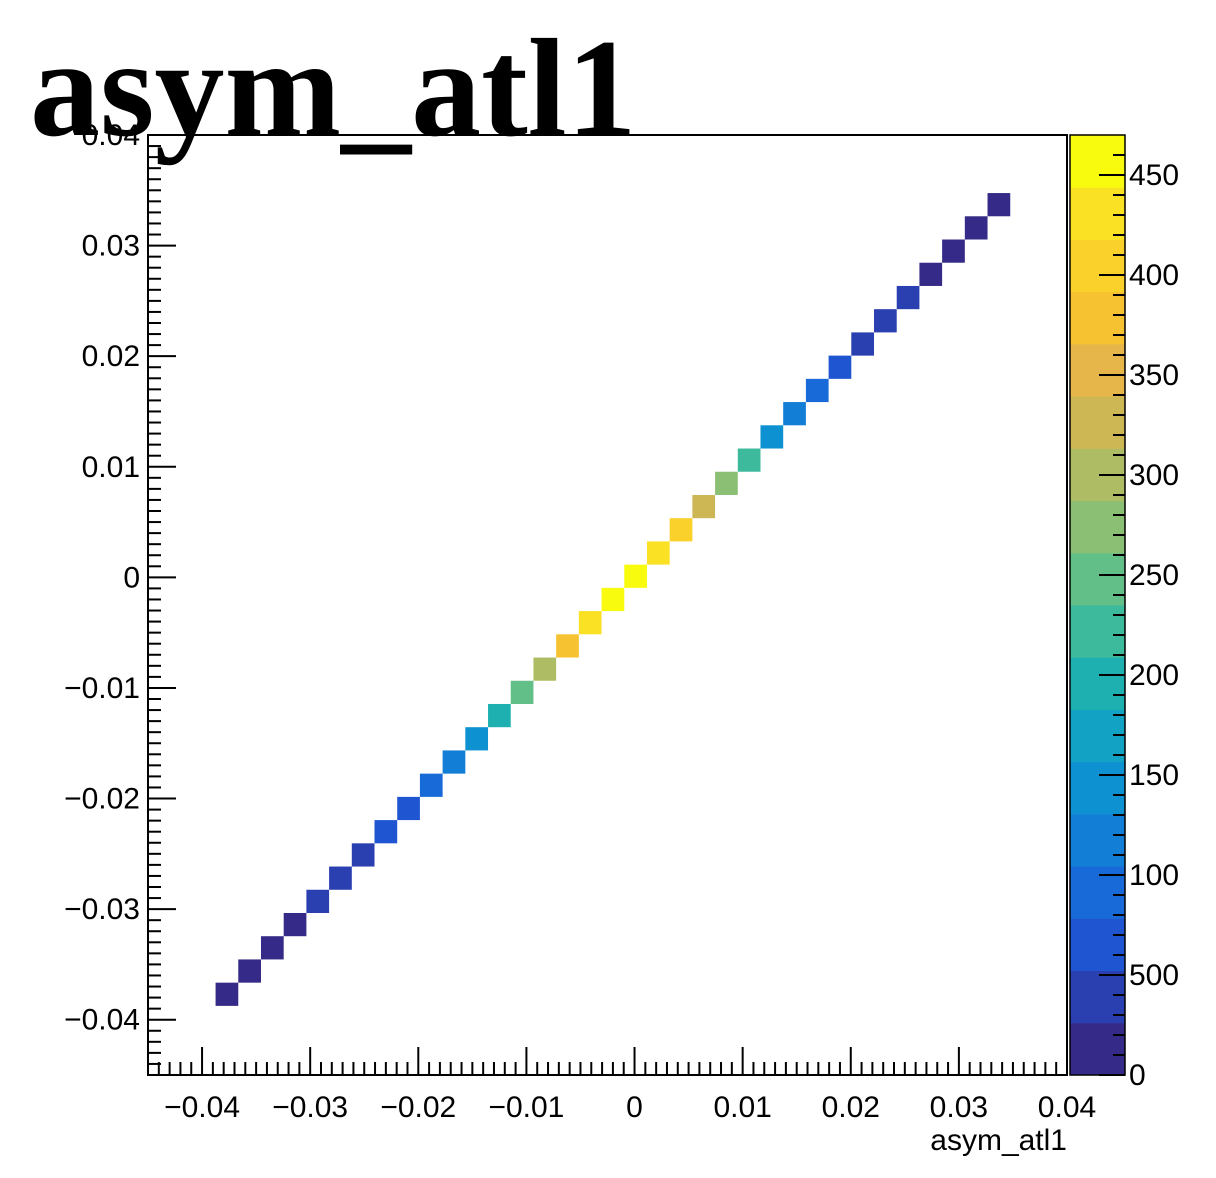 Image resolution: width=1216 pixels, height=1178 pixels. I want to click on y-tick-label: −0.01, so click(102, 688).